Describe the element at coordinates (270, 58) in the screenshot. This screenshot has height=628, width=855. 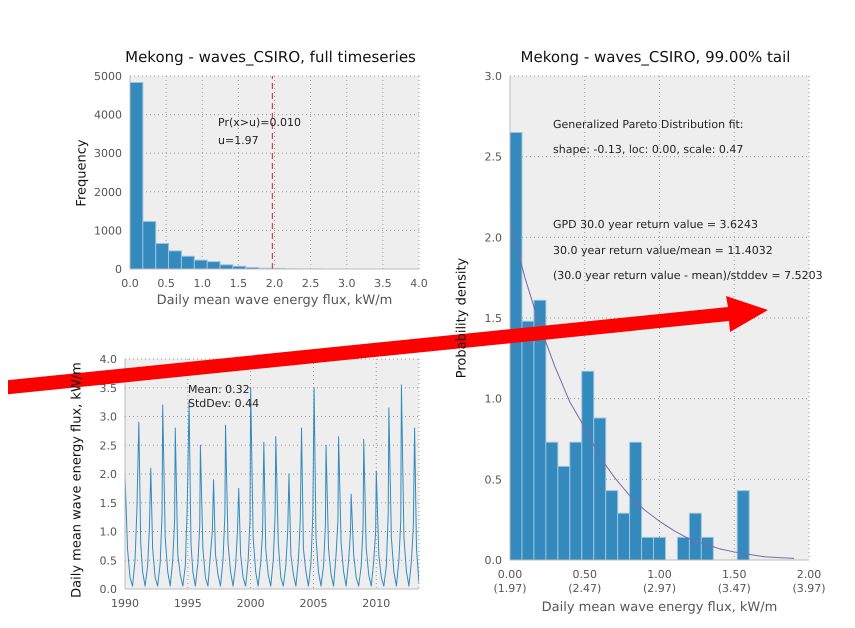
I see `chart-title: Mekong - waves_CSIRO, full timeseries` at that location.